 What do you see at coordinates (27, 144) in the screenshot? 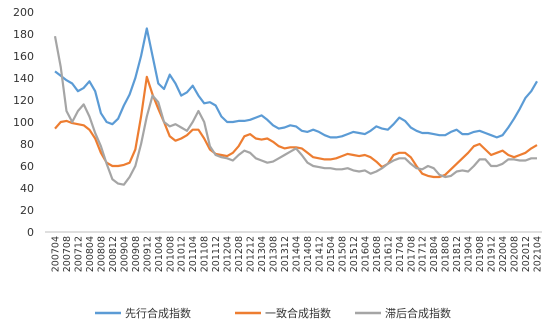
I see `y-tick-label: 80` at bounding box center [27, 144].